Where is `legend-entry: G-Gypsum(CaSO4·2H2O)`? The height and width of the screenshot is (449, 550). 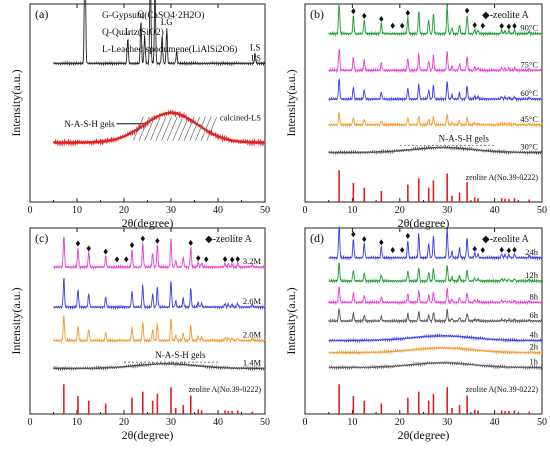
legend-entry: G-Gypsum(CaSO4·2H2O) is located at coordinates (153, 15).